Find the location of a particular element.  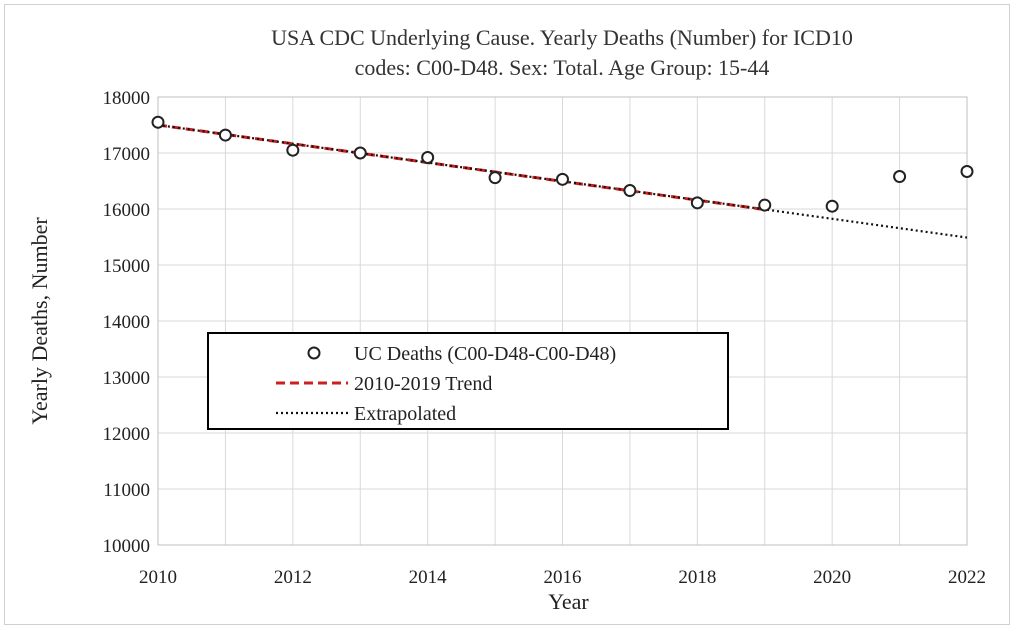

x-axis-label: Year is located at coordinates (568, 601).